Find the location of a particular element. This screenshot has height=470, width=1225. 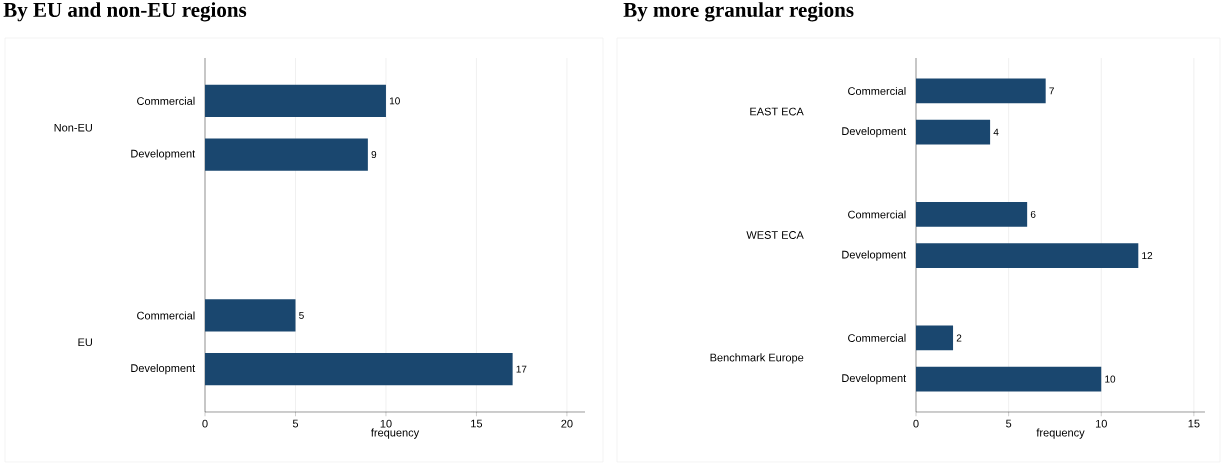

text: Non-EU is located at coordinates (73, 127).